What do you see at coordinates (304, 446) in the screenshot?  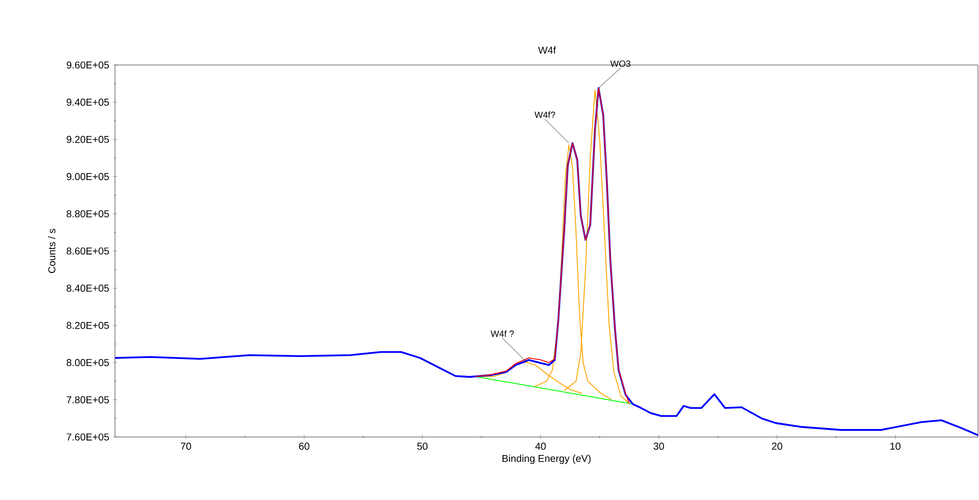 I see `x-tick-label: 60` at bounding box center [304, 446].